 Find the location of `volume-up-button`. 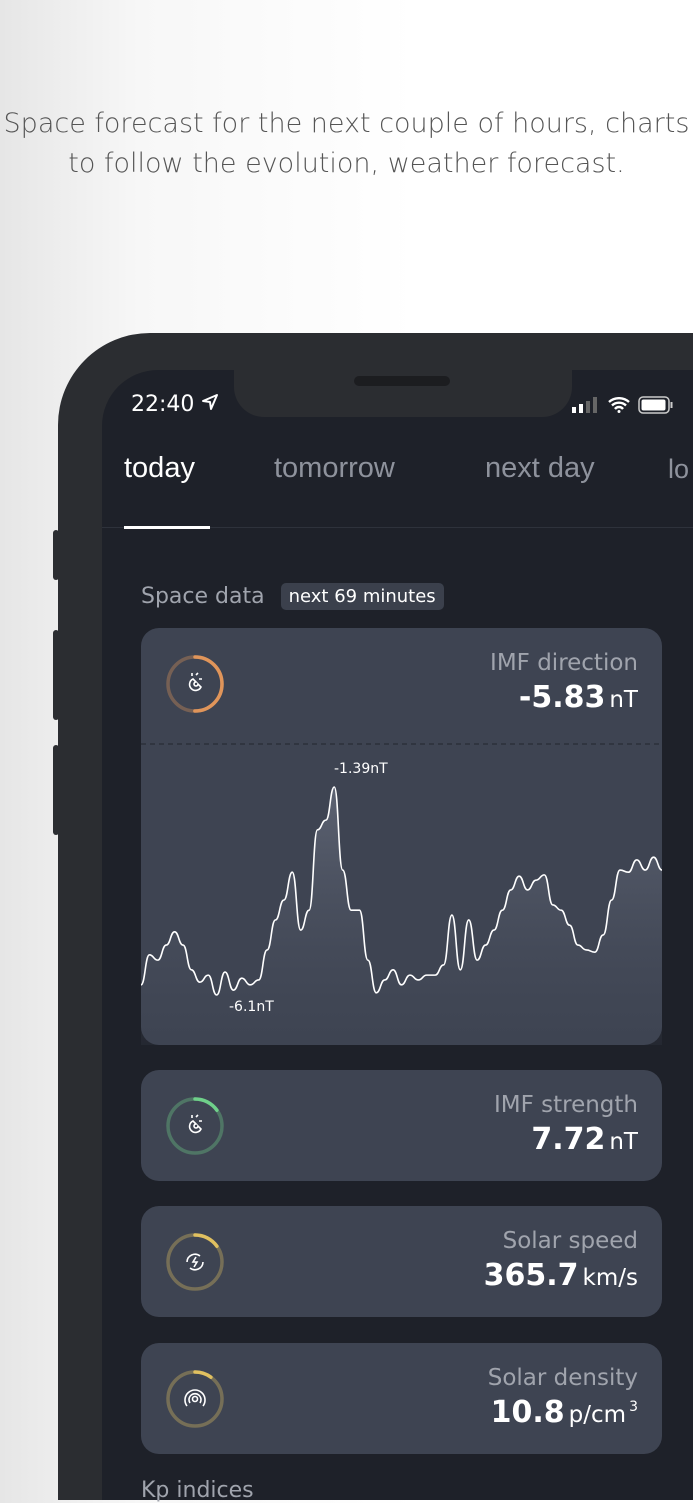

volume-up-button is located at coordinates (56, 675).